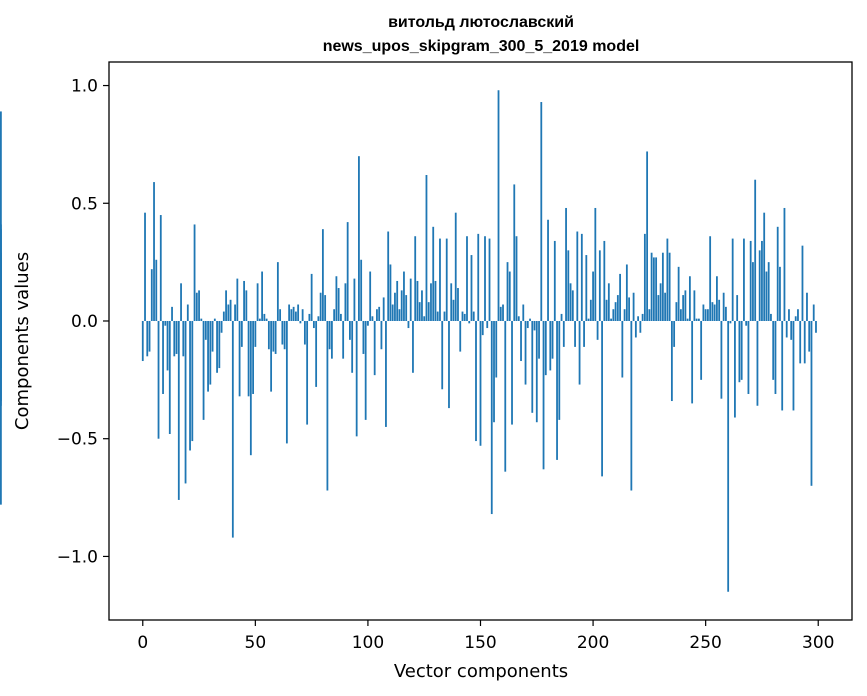 The width and height of the screenshot is (867, 696). Describe the element at coordinates (256, 643) in the screenshot. I see `x-tick-label-50: 50` at that location.